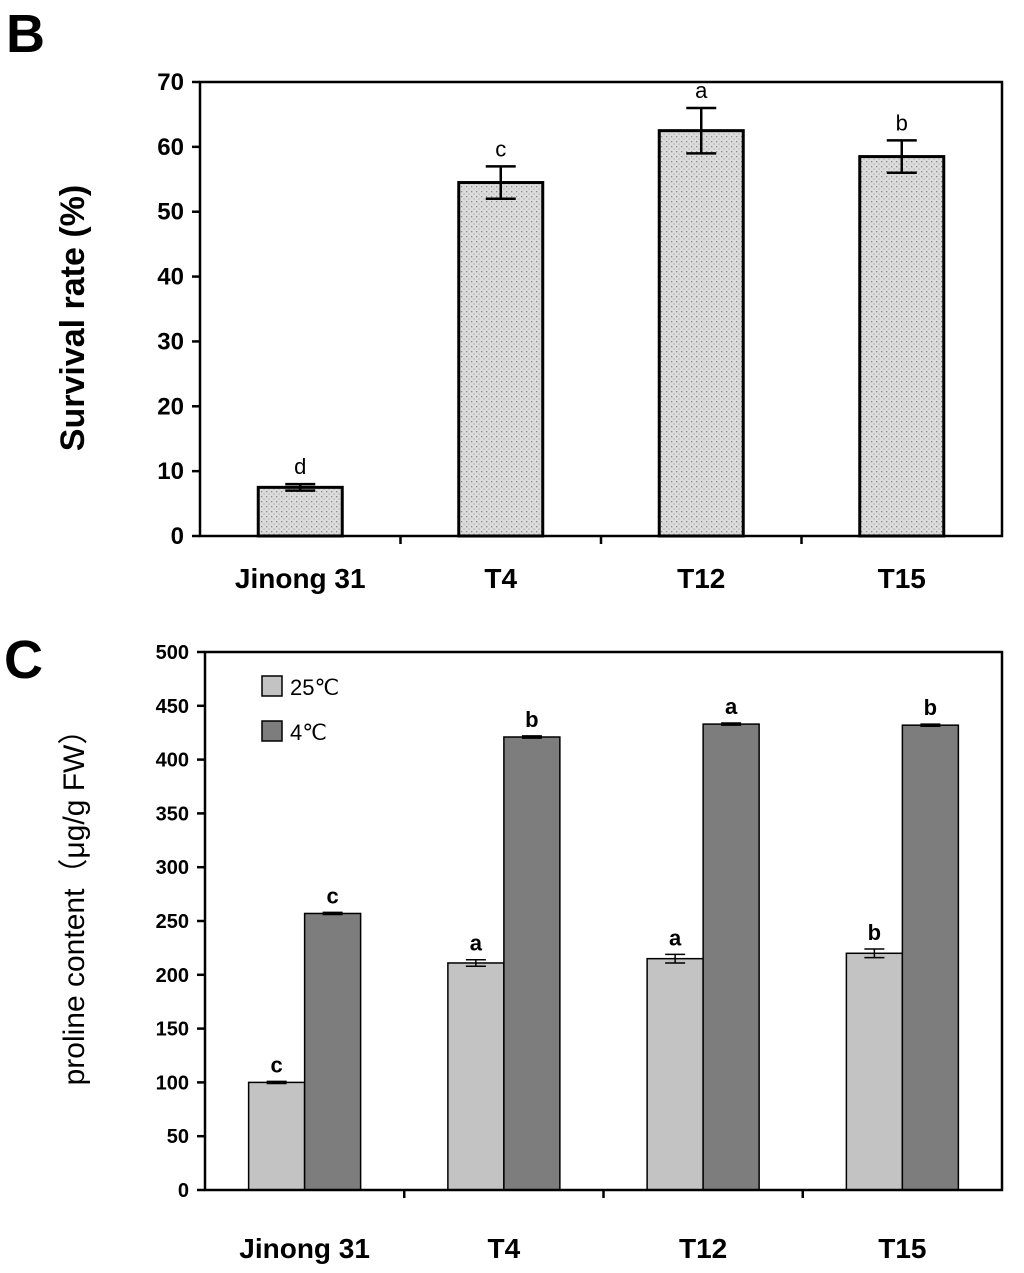  Describe the element at coordinates (73, 318) in the screenshot. I see `panel-b-y-axis-label: Survival rate (%)` at that location.